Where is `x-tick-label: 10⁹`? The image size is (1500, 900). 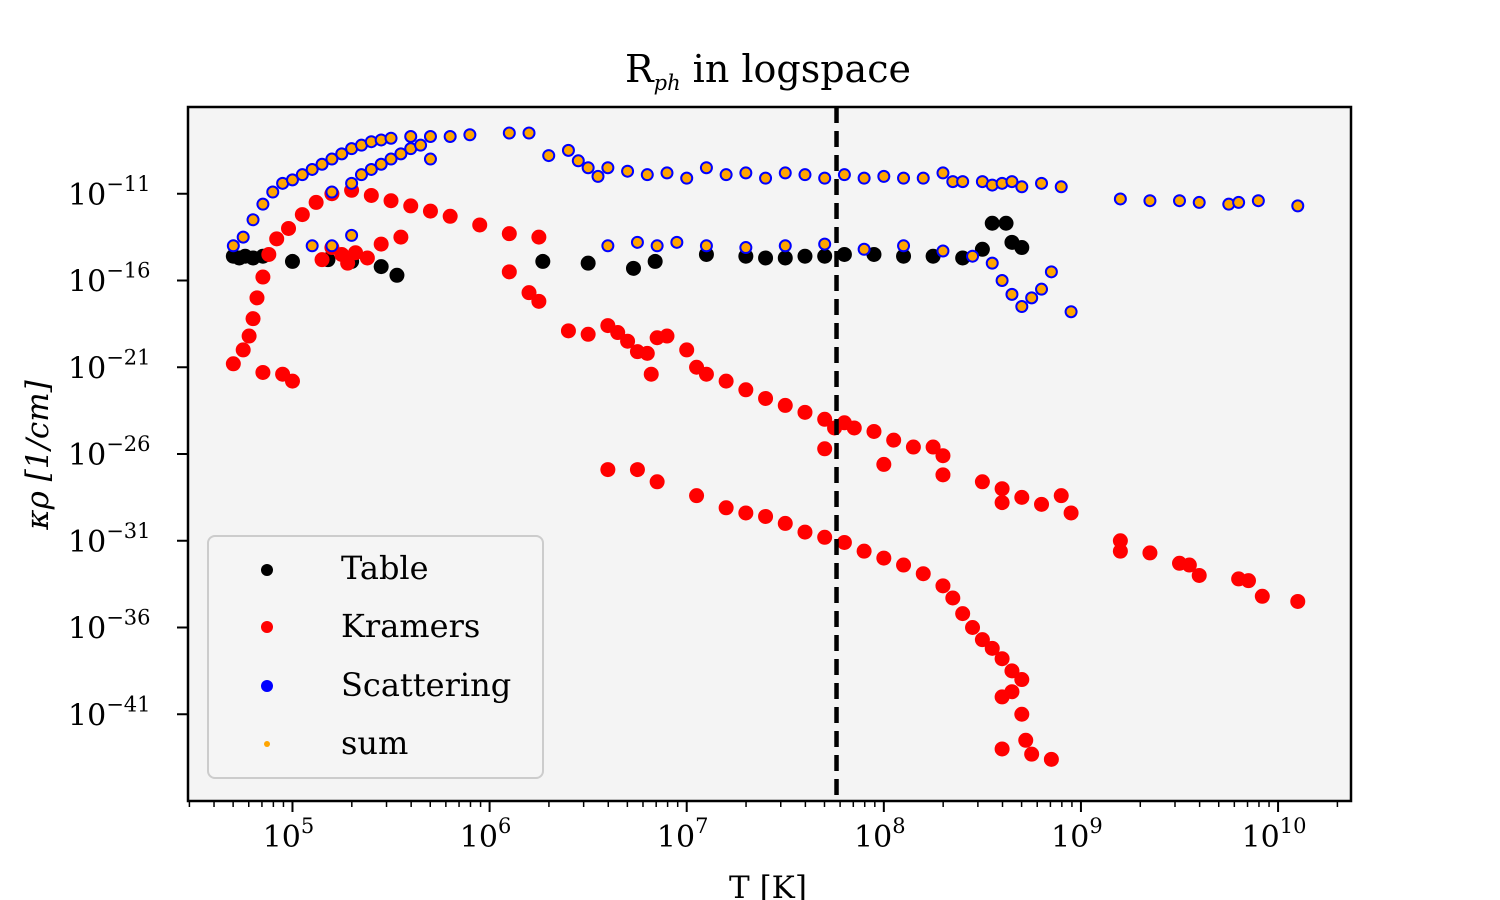 x-tick-label: 10⁹ is located at coordinates (1077, 834).